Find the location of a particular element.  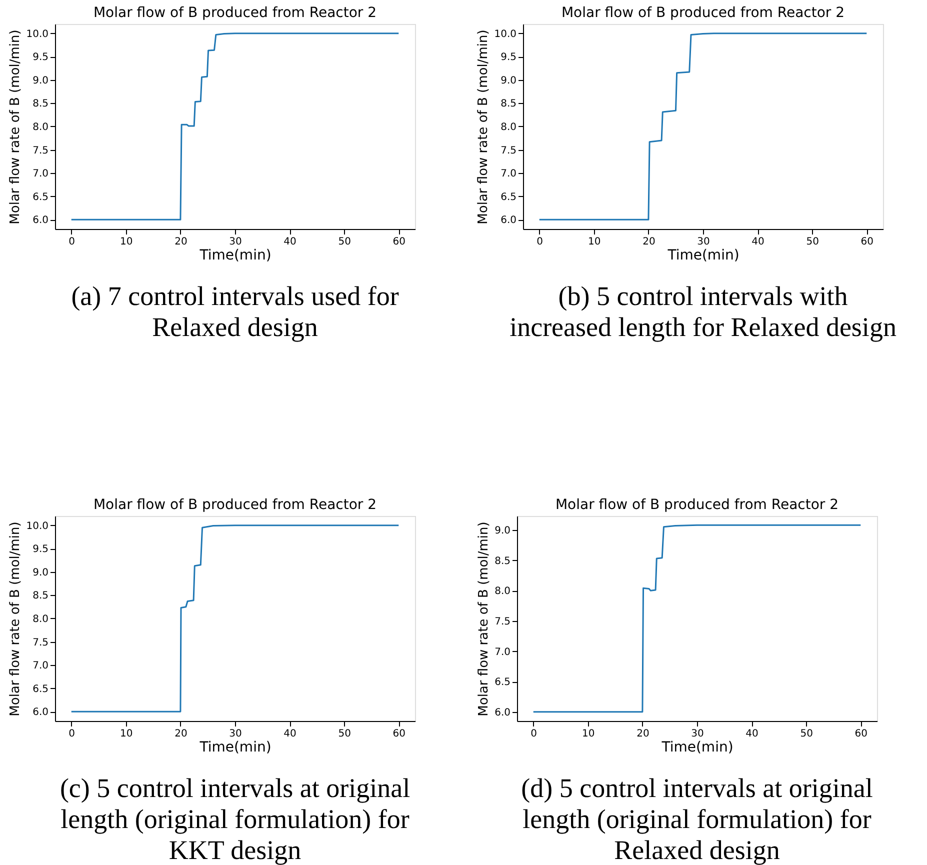

text: (d) 5 control intervals at original length (original formulation) for Relaxed design is located at coordinates (697, 819).